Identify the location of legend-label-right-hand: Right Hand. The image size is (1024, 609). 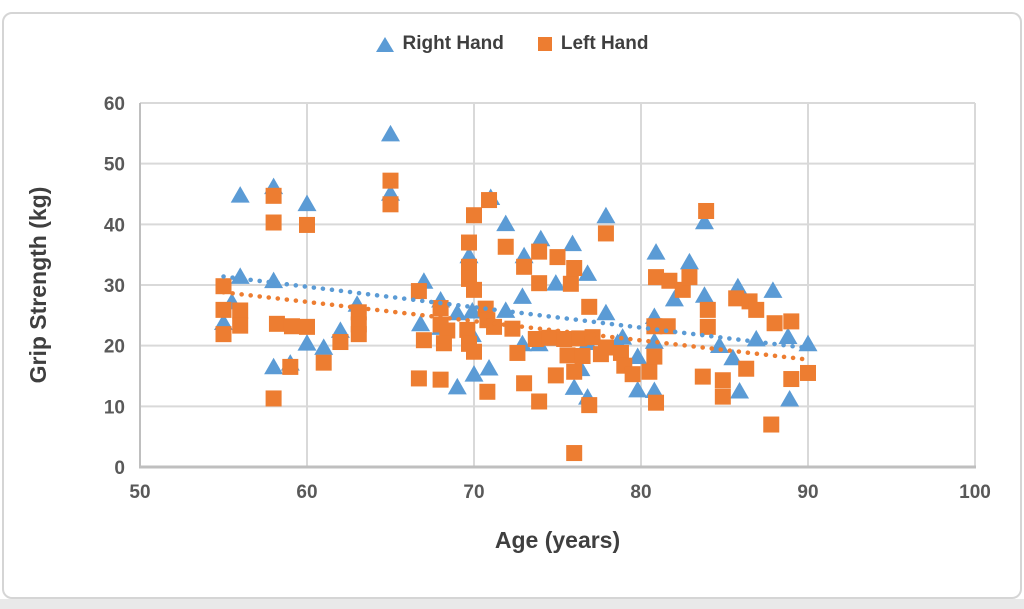
(453, 43).